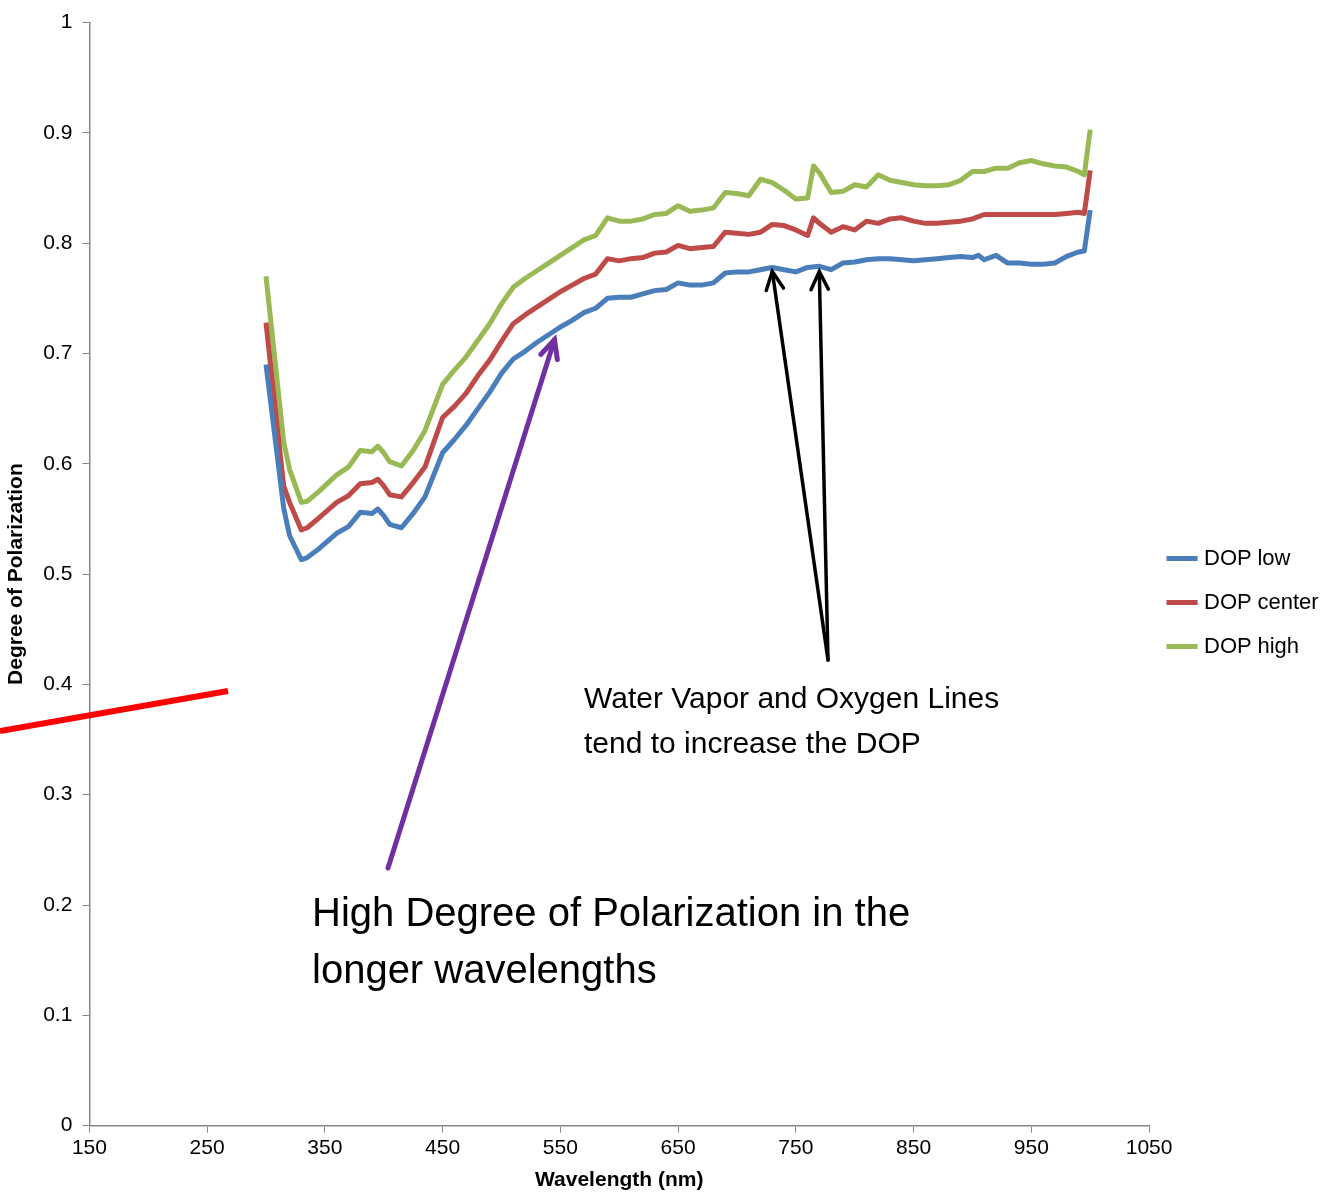 This screenshot has width=1329, height=1203. Describe the element at coordinates (325, 1146) in the screenshot. I see `x-tick-label: 350` at that location.